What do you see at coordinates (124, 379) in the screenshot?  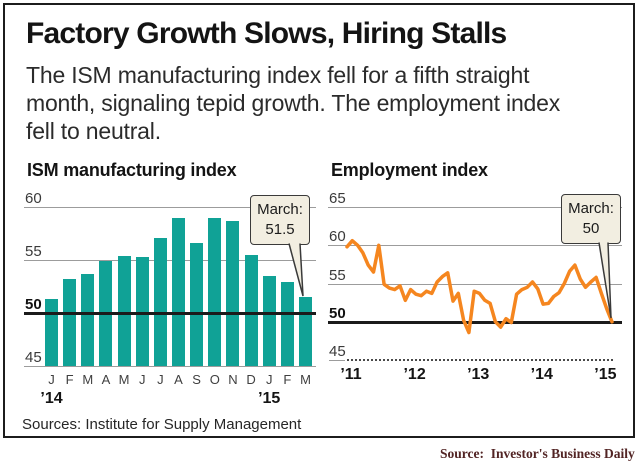 I see `x-axis-month-label-4: M` at bounding box center [124, 379].